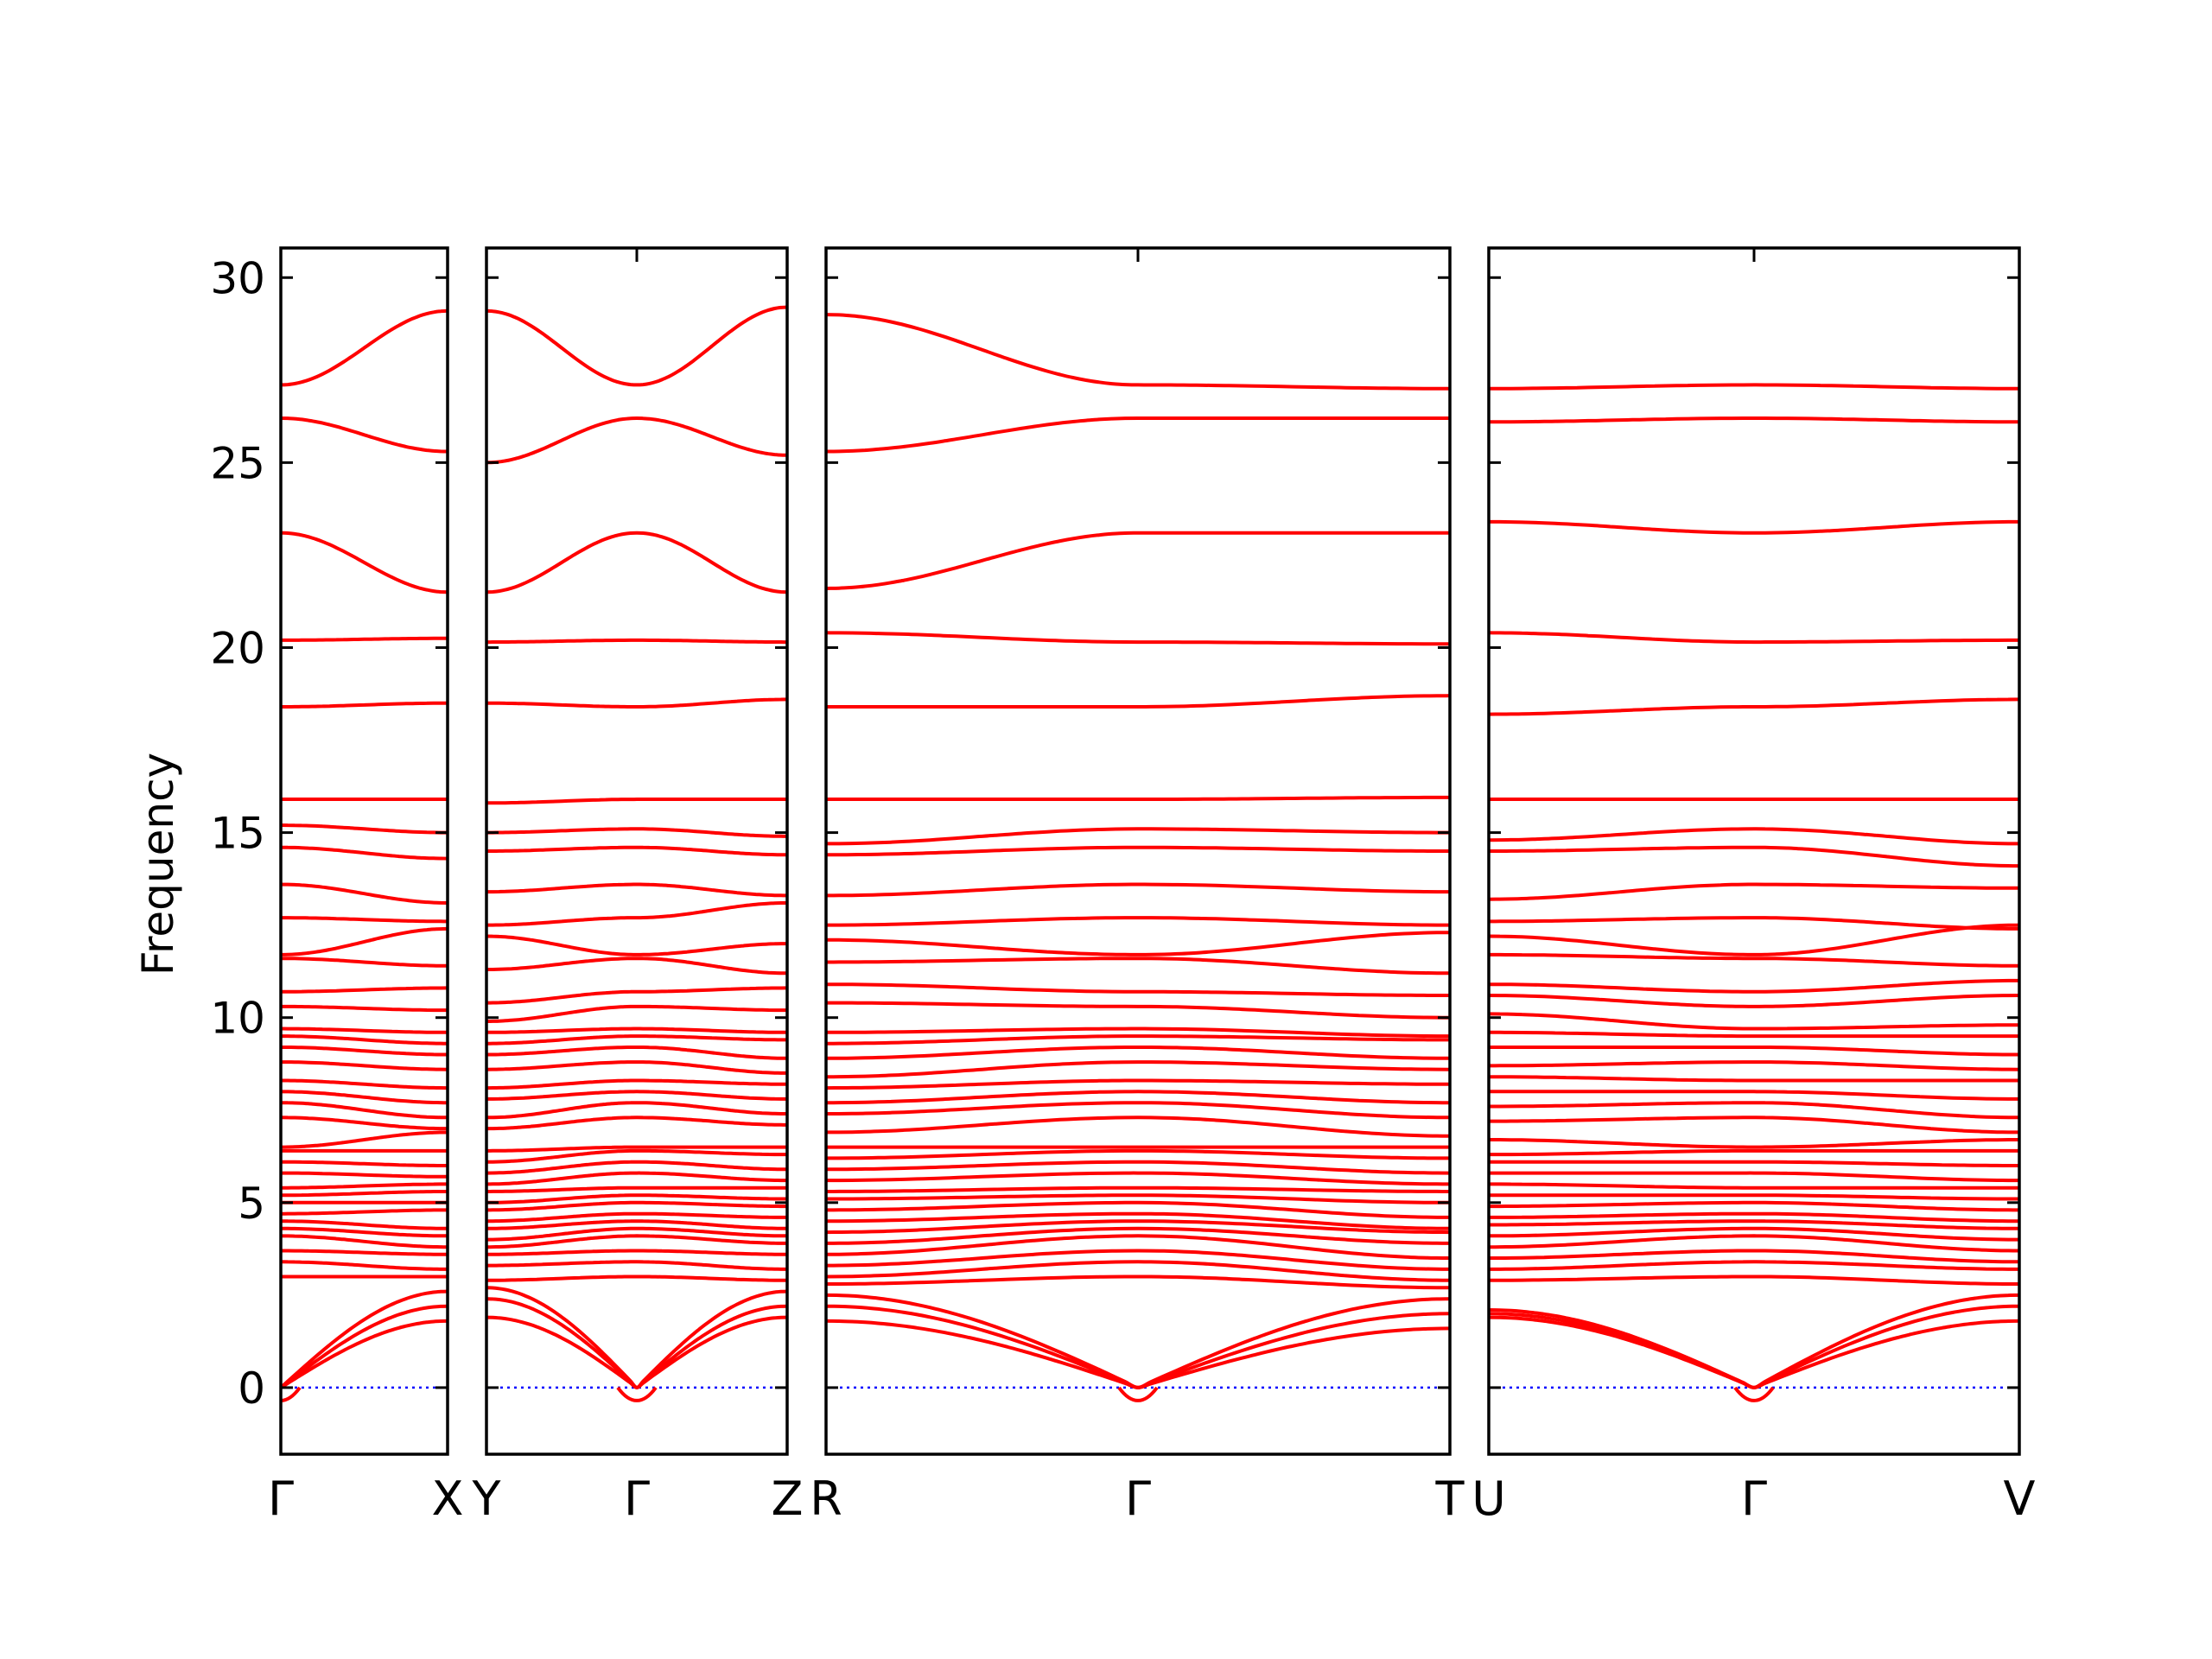  Describe the element at coordinates (788, 1498) in the screenshot. I see `k-point-label: Z` at that location.